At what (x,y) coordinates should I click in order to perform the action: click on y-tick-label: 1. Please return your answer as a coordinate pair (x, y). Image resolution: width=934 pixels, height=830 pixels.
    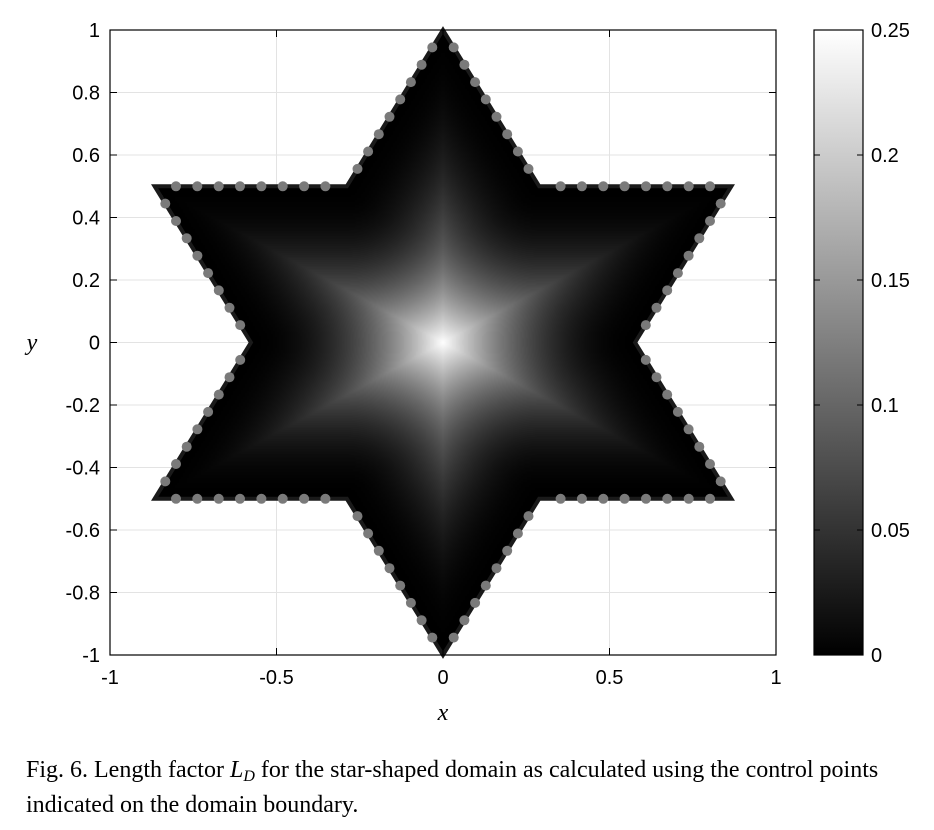
    Looking at the image, I should click on (94, 31).